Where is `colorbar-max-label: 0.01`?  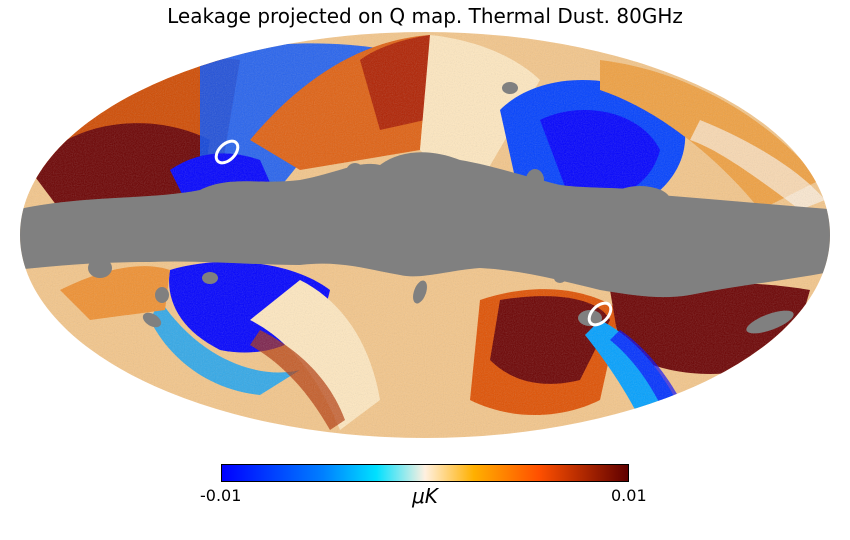 colorbar-max-label: 0.01 is located at coordinates (629, 495).